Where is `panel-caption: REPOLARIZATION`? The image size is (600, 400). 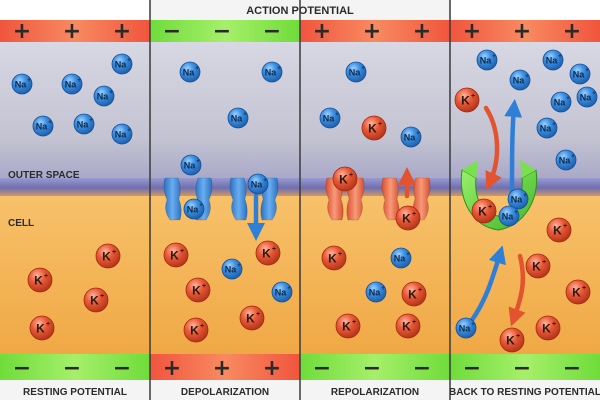
panel-caption: REPOLARIZATION is located at coordinates (375, 392).